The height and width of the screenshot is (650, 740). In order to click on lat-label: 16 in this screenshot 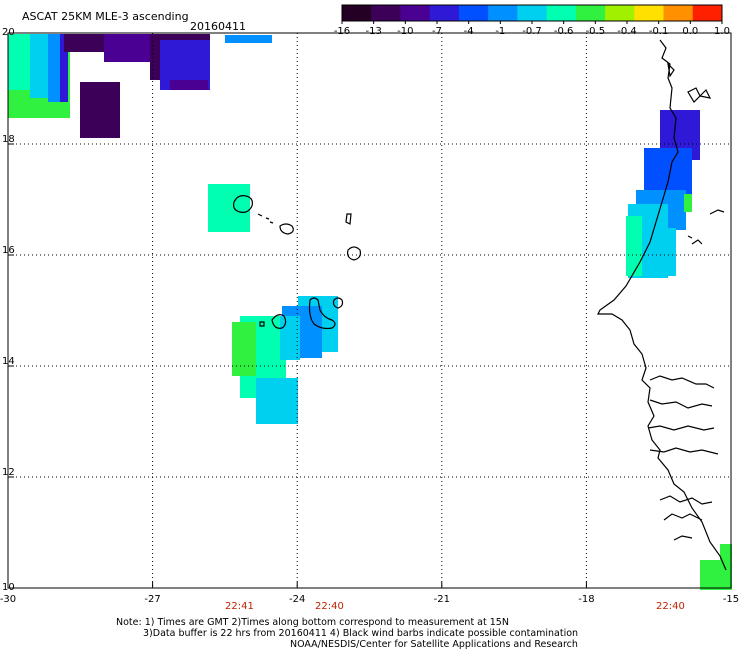, I will do `click(8, 250)`.